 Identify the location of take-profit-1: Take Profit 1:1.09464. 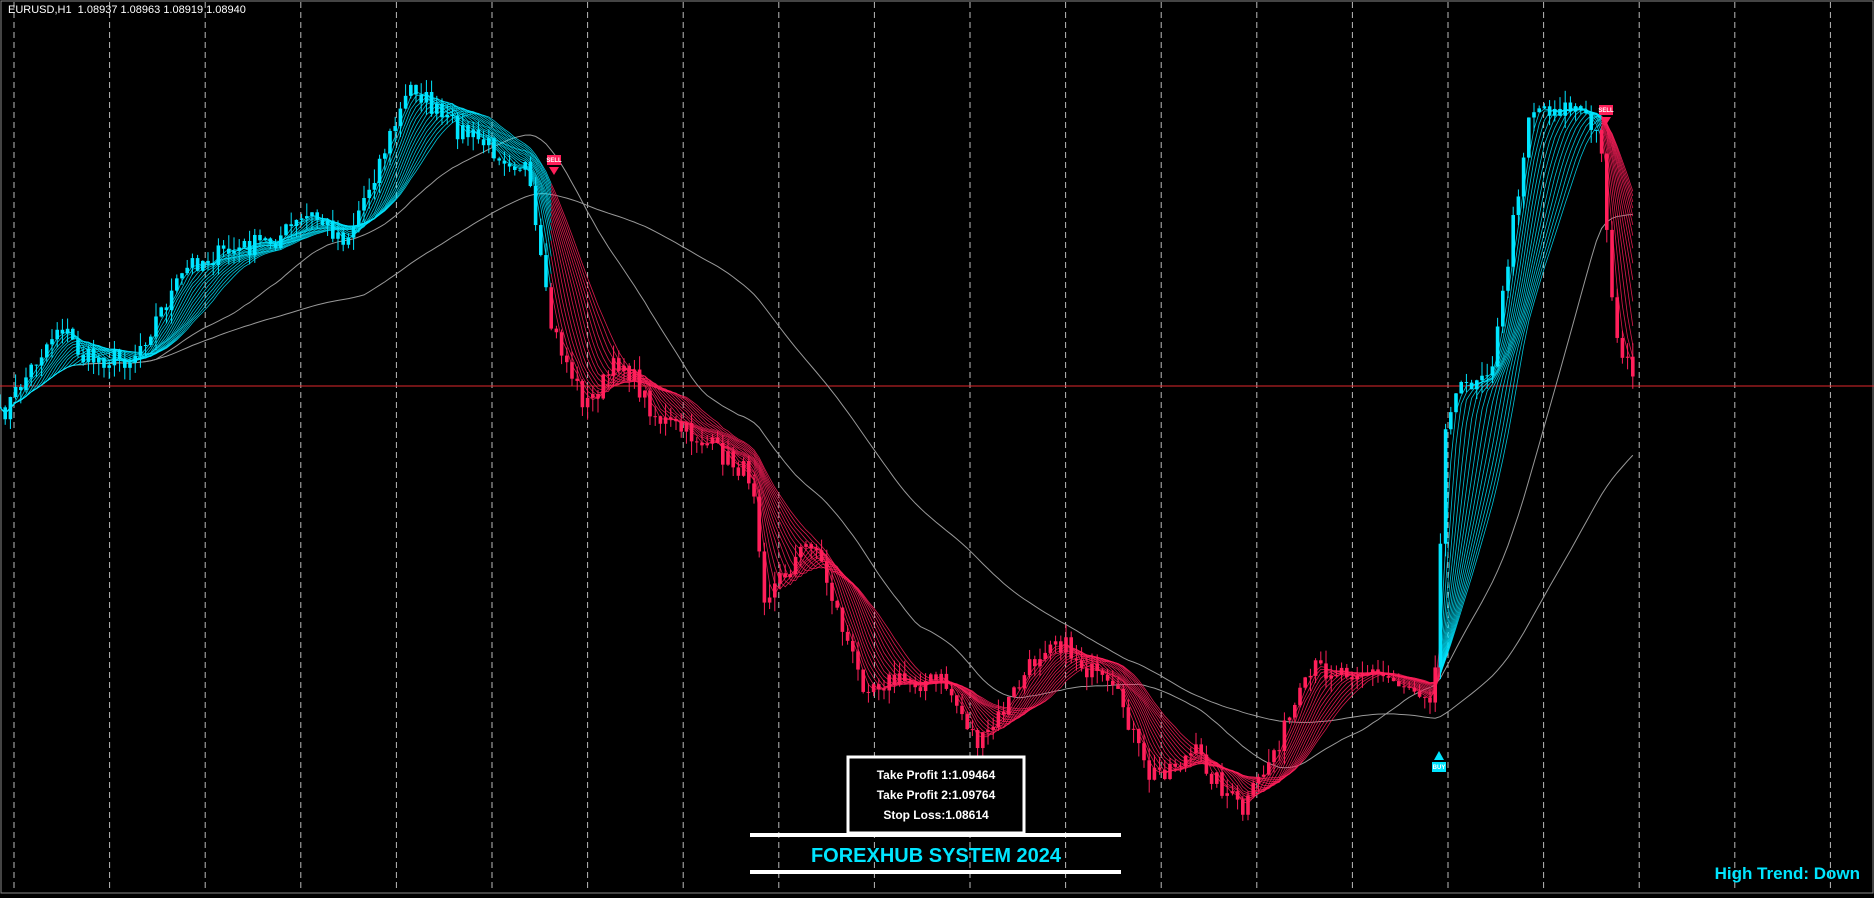
(936, 775).